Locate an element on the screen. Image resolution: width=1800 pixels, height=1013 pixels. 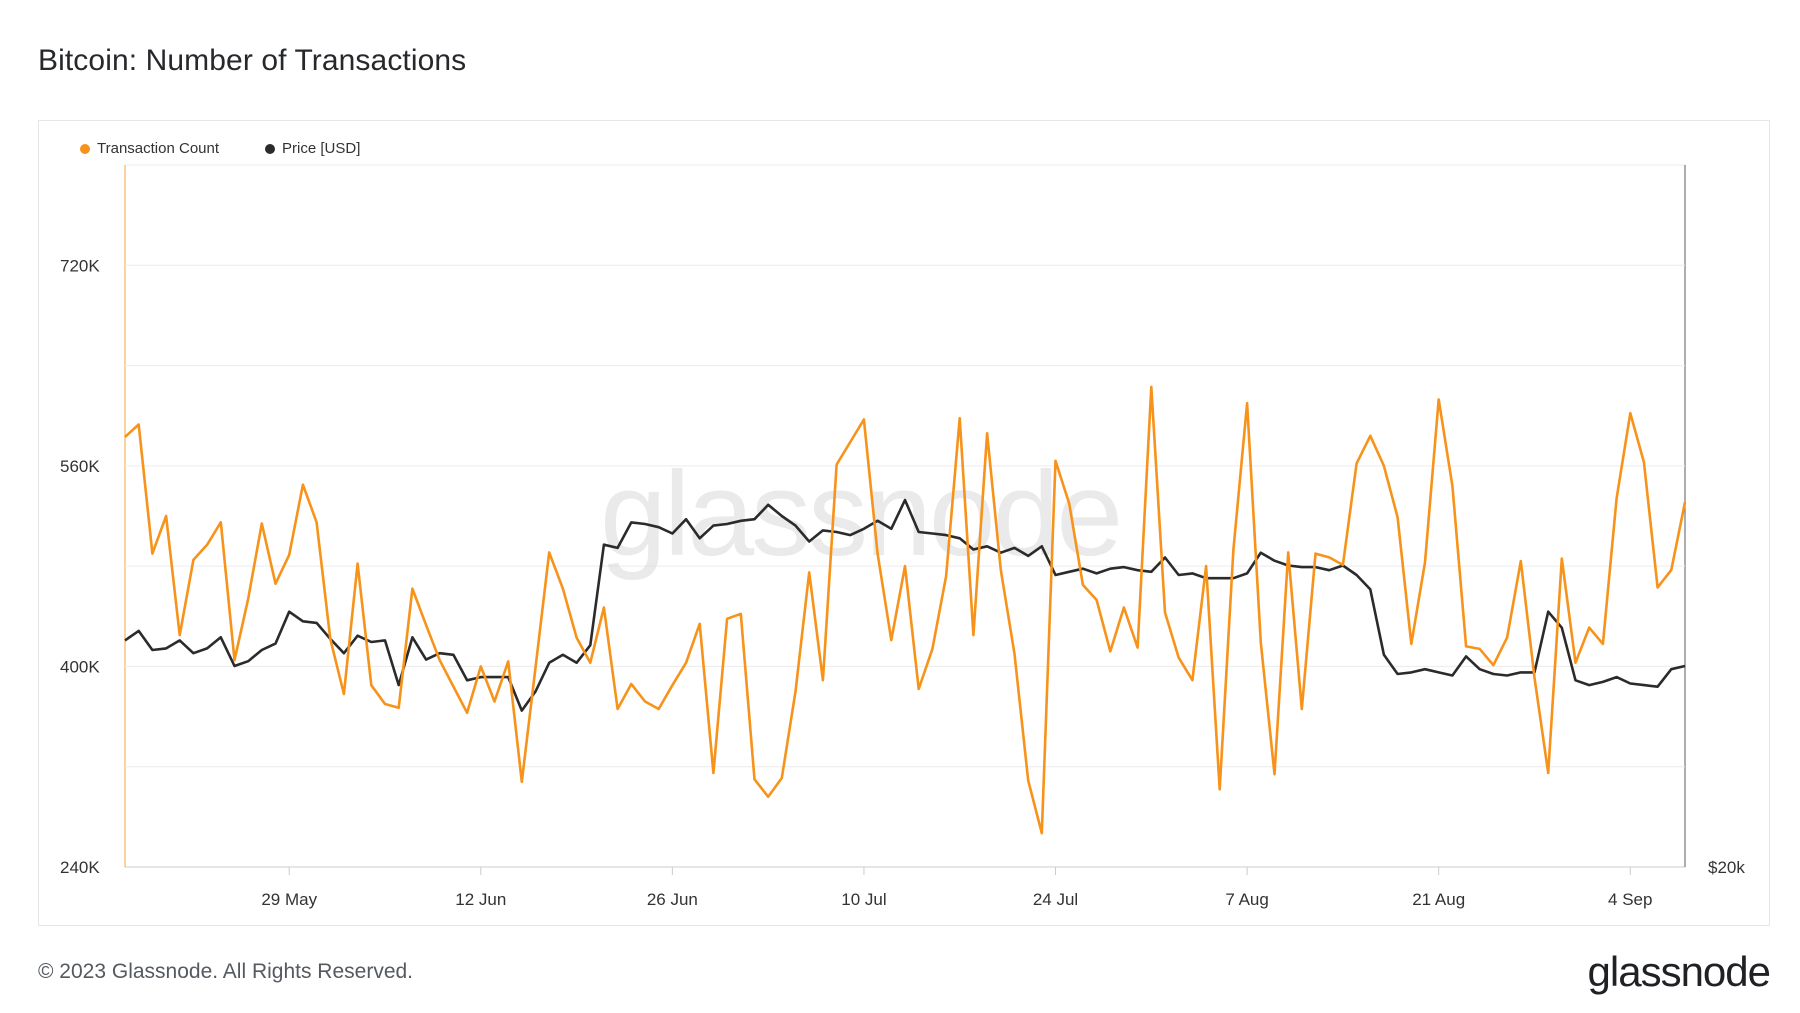
legend-item-price: Price [USD] is located at coordinates (312, 148).